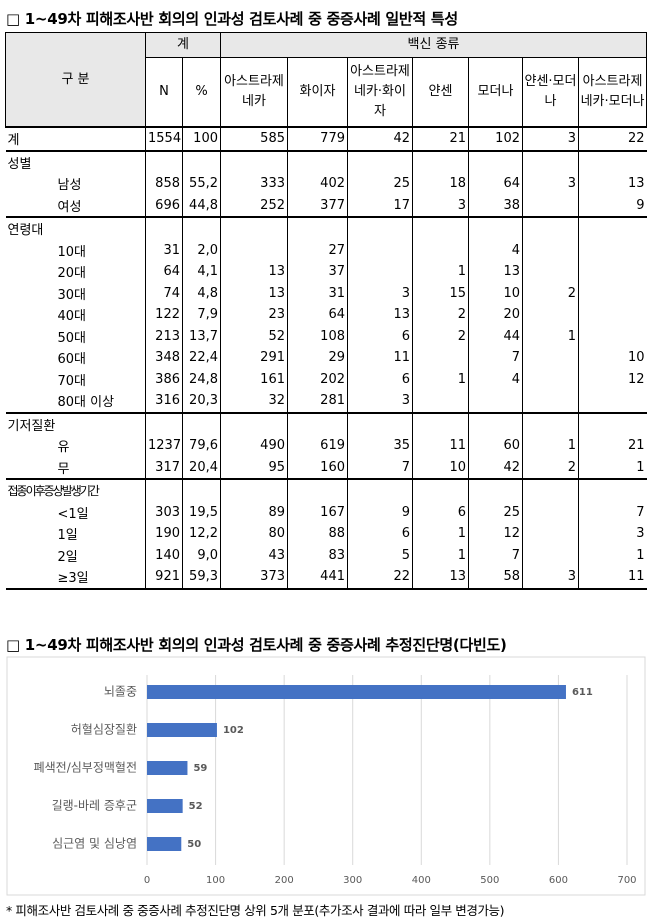 This screenshot has height=924, width=651. I want to click on cell: 161, so click(254, 379).